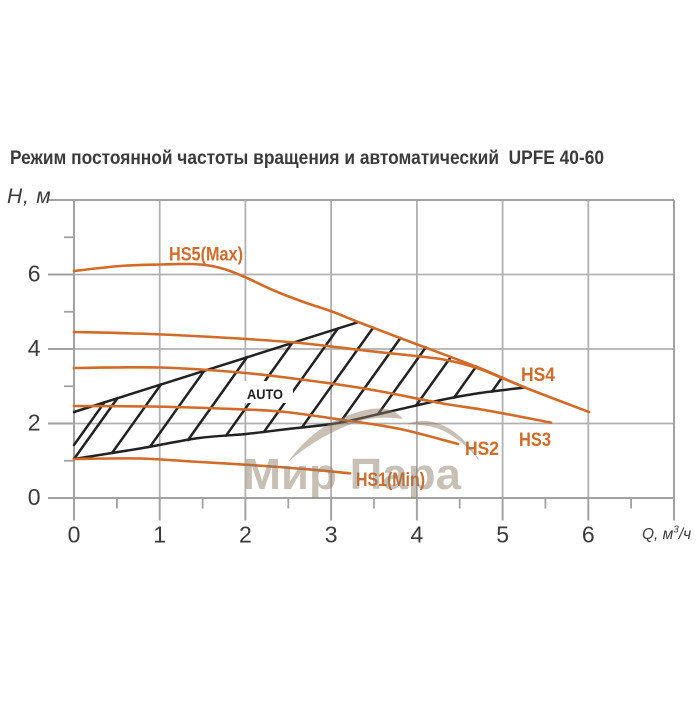 Image resolution: width=700 pixels, height=705 pixels. What do you see at coordinates (206, 255) in the screenshot?
I see `svg-text: HS5(Max)` at bounding box center [206, 255].